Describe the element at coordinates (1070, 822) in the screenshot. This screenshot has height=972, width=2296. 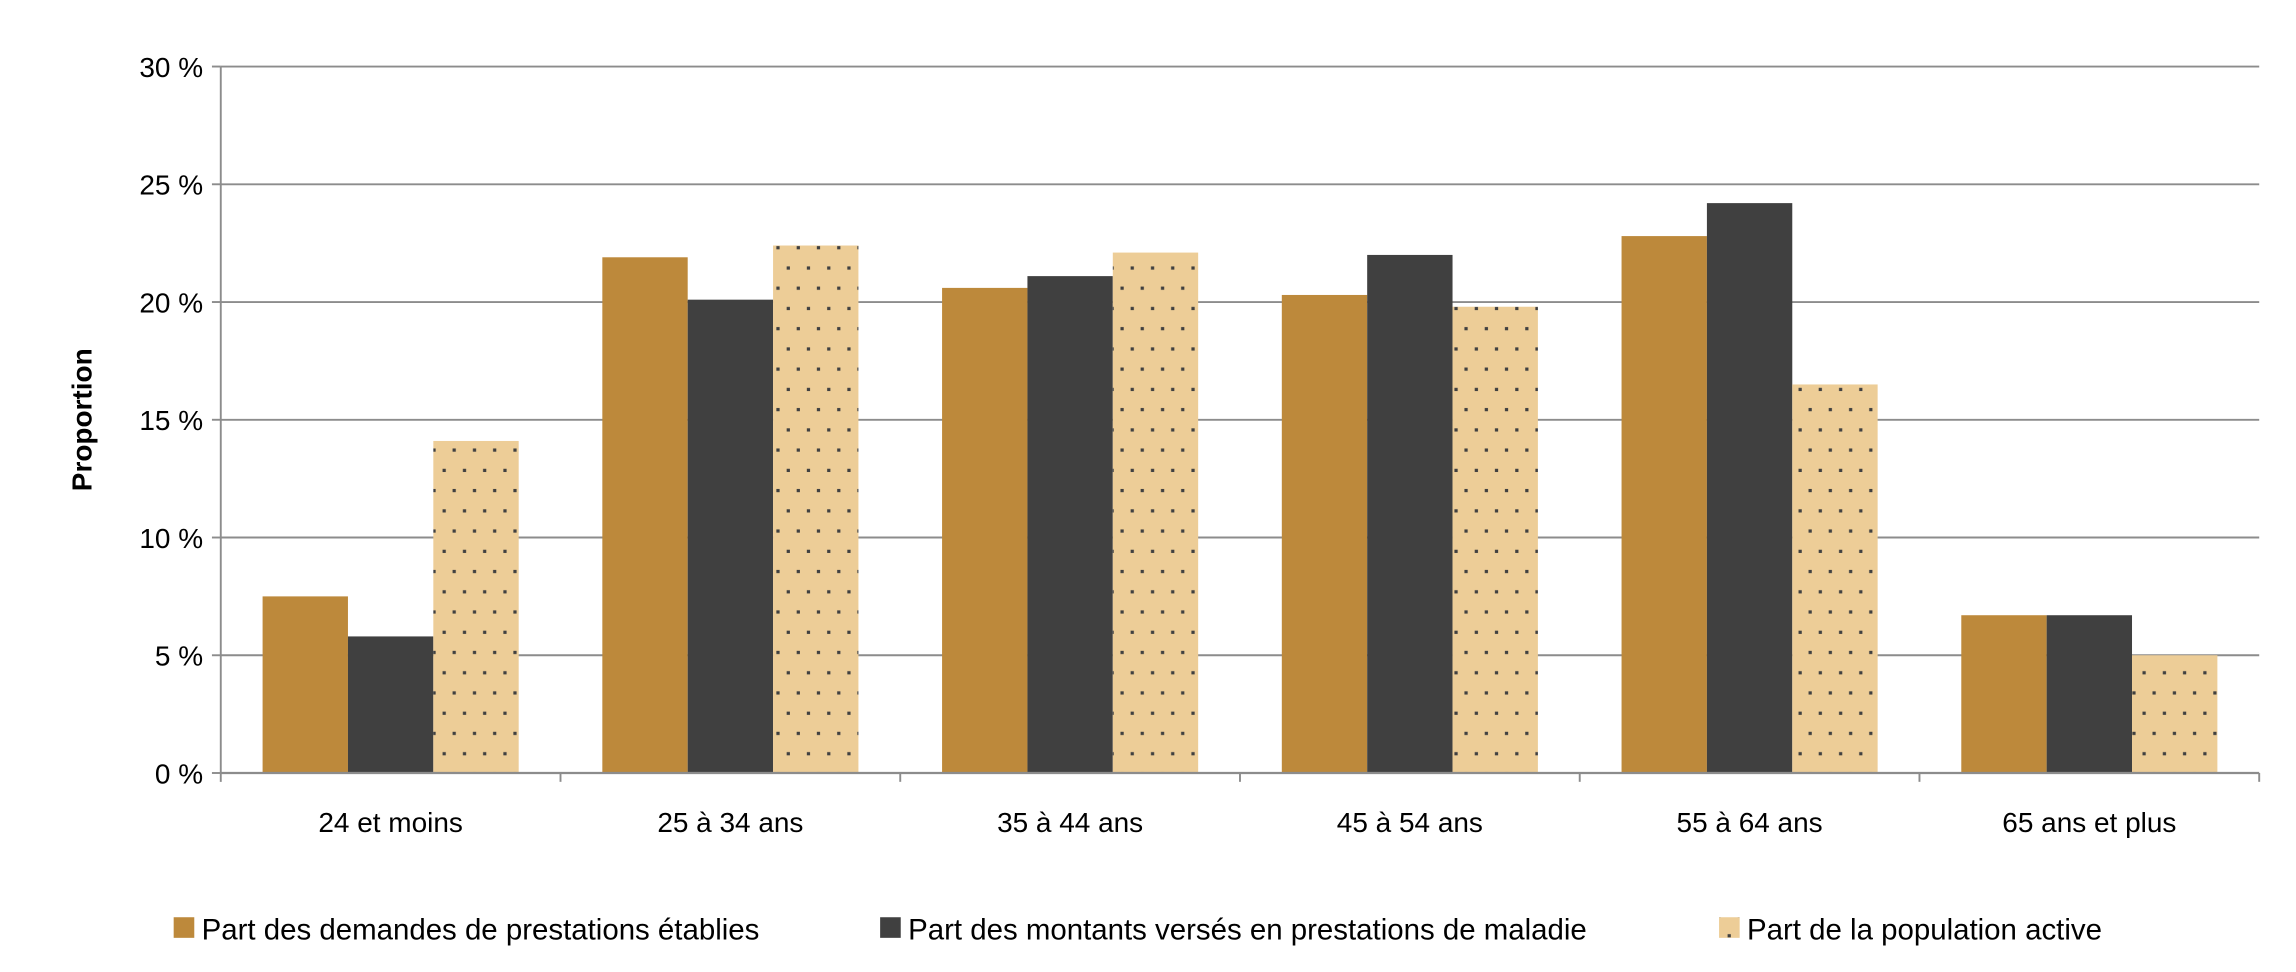
I see `x-tick-label: 35 à 44 ans` at that location.